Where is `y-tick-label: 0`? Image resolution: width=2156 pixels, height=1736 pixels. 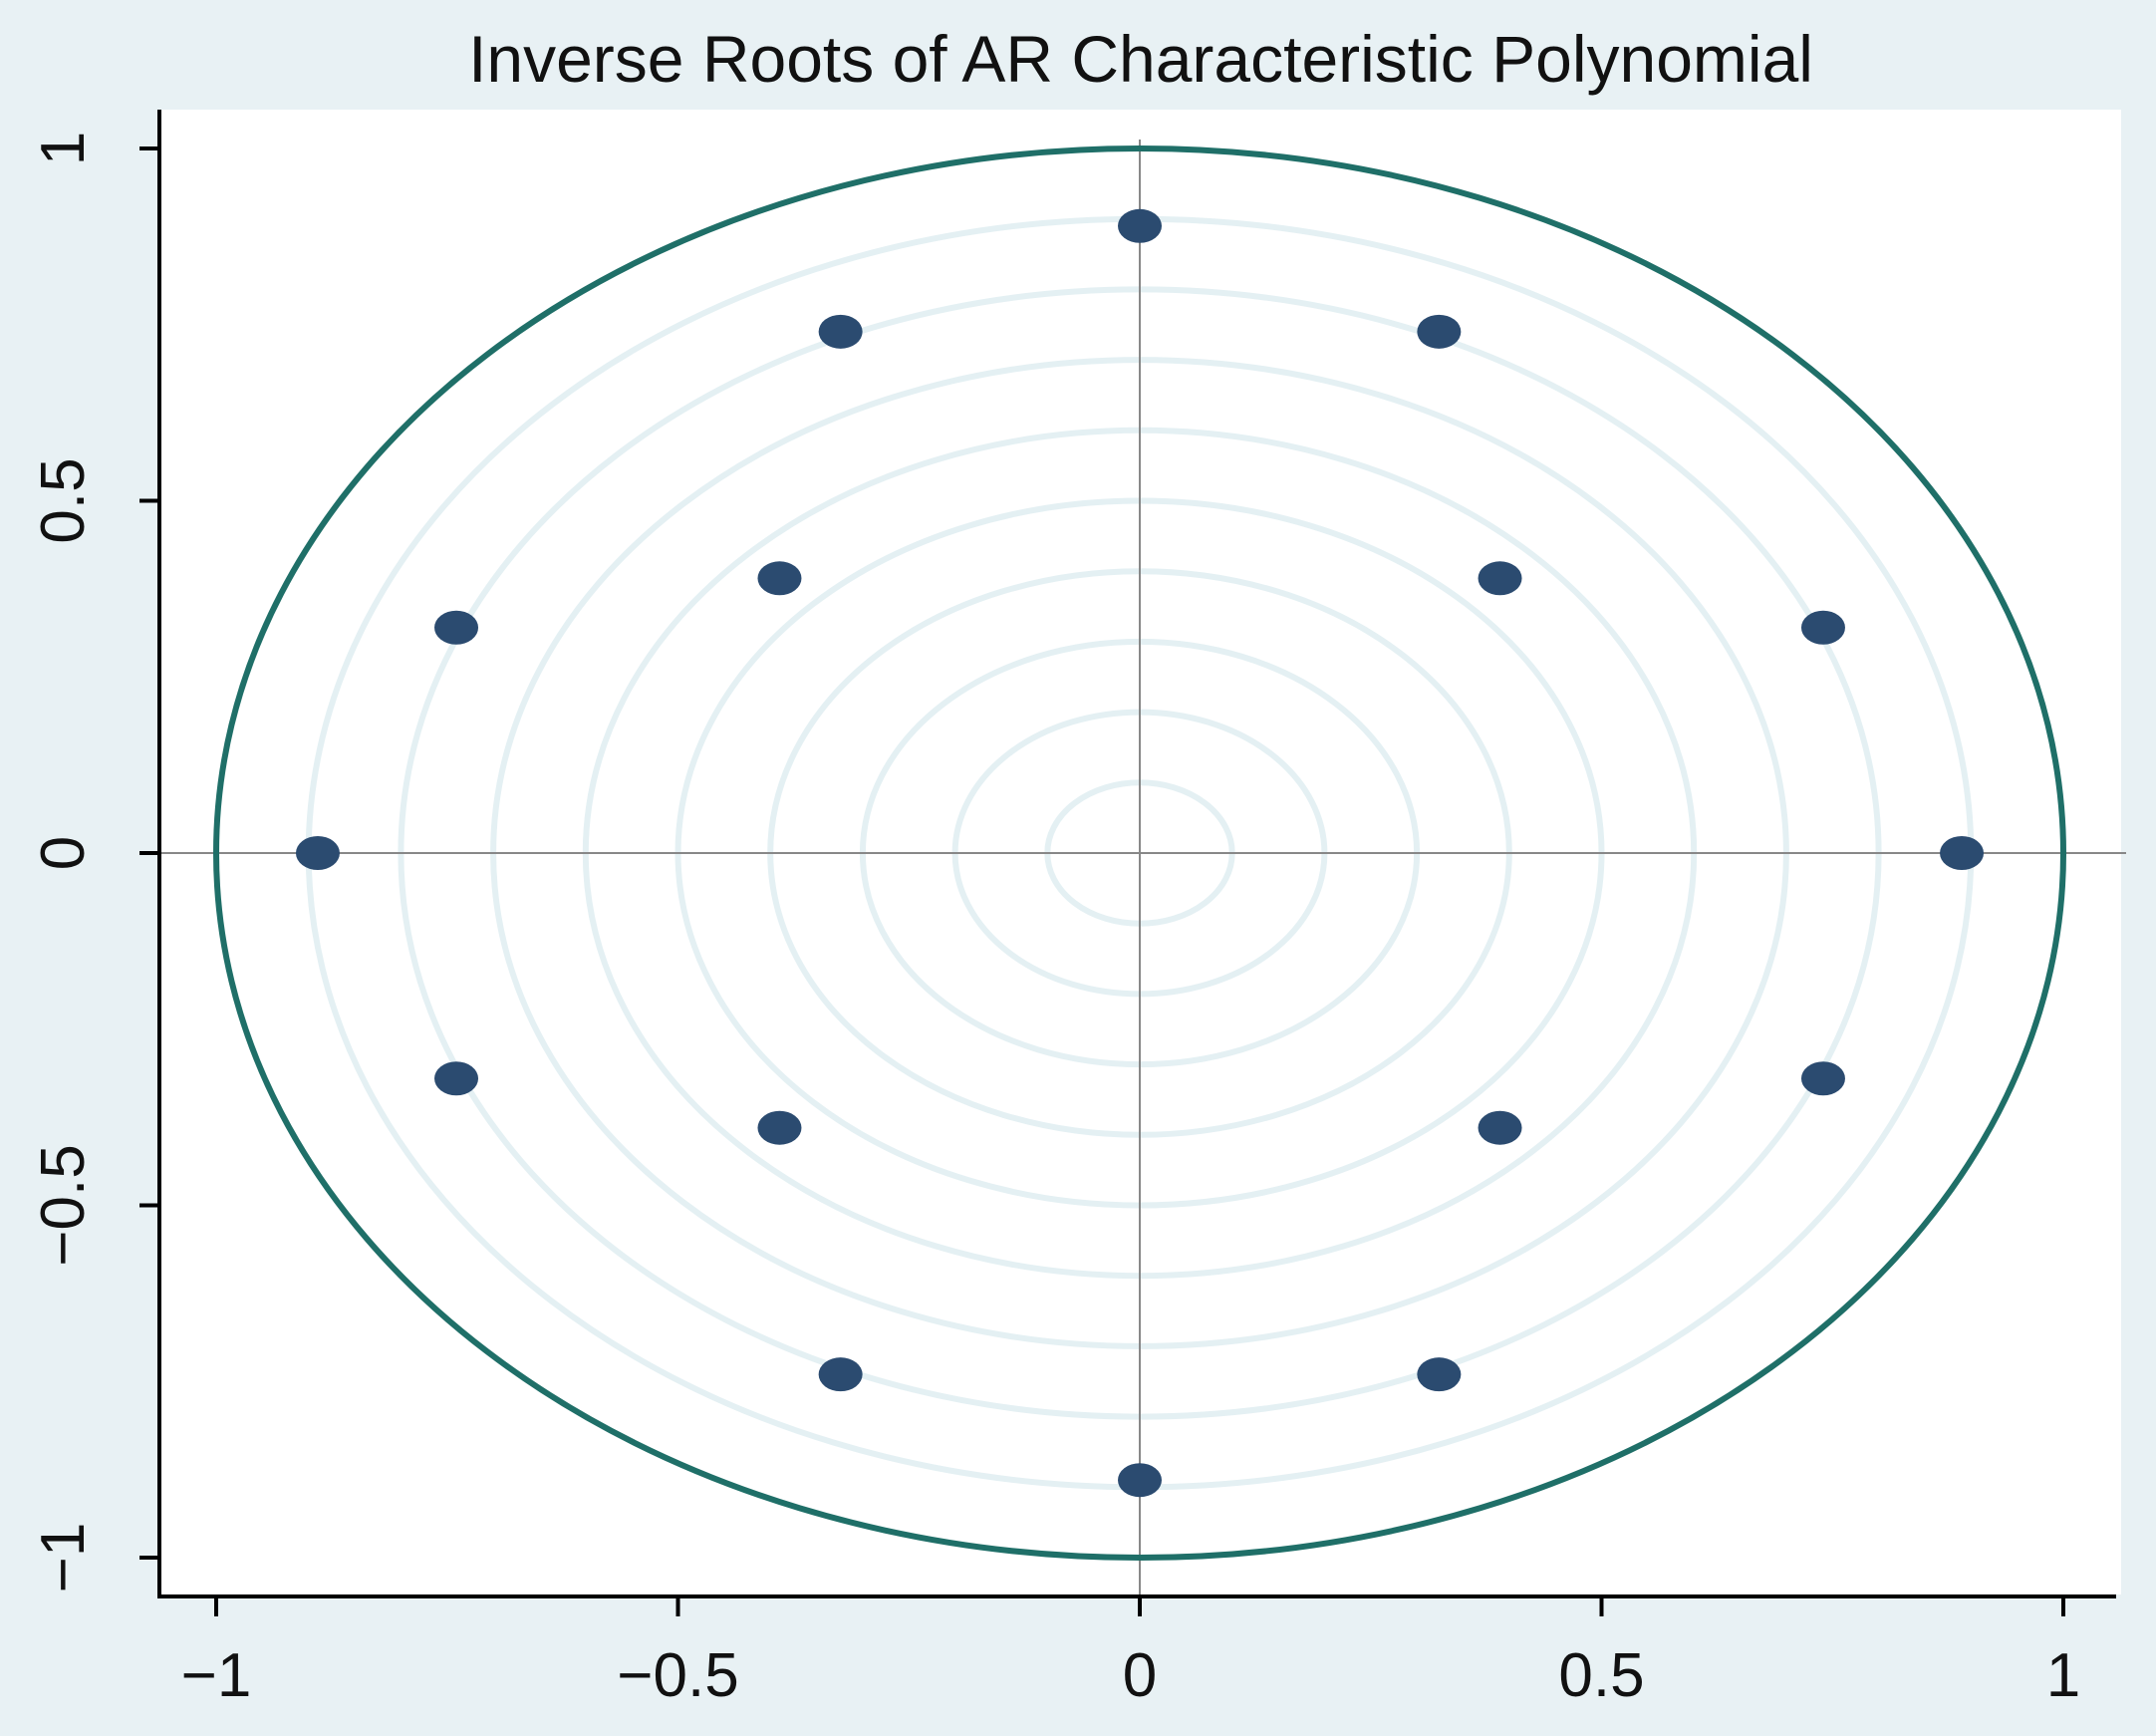
y-tick-label: 0 is located at coordinates (63, 853).